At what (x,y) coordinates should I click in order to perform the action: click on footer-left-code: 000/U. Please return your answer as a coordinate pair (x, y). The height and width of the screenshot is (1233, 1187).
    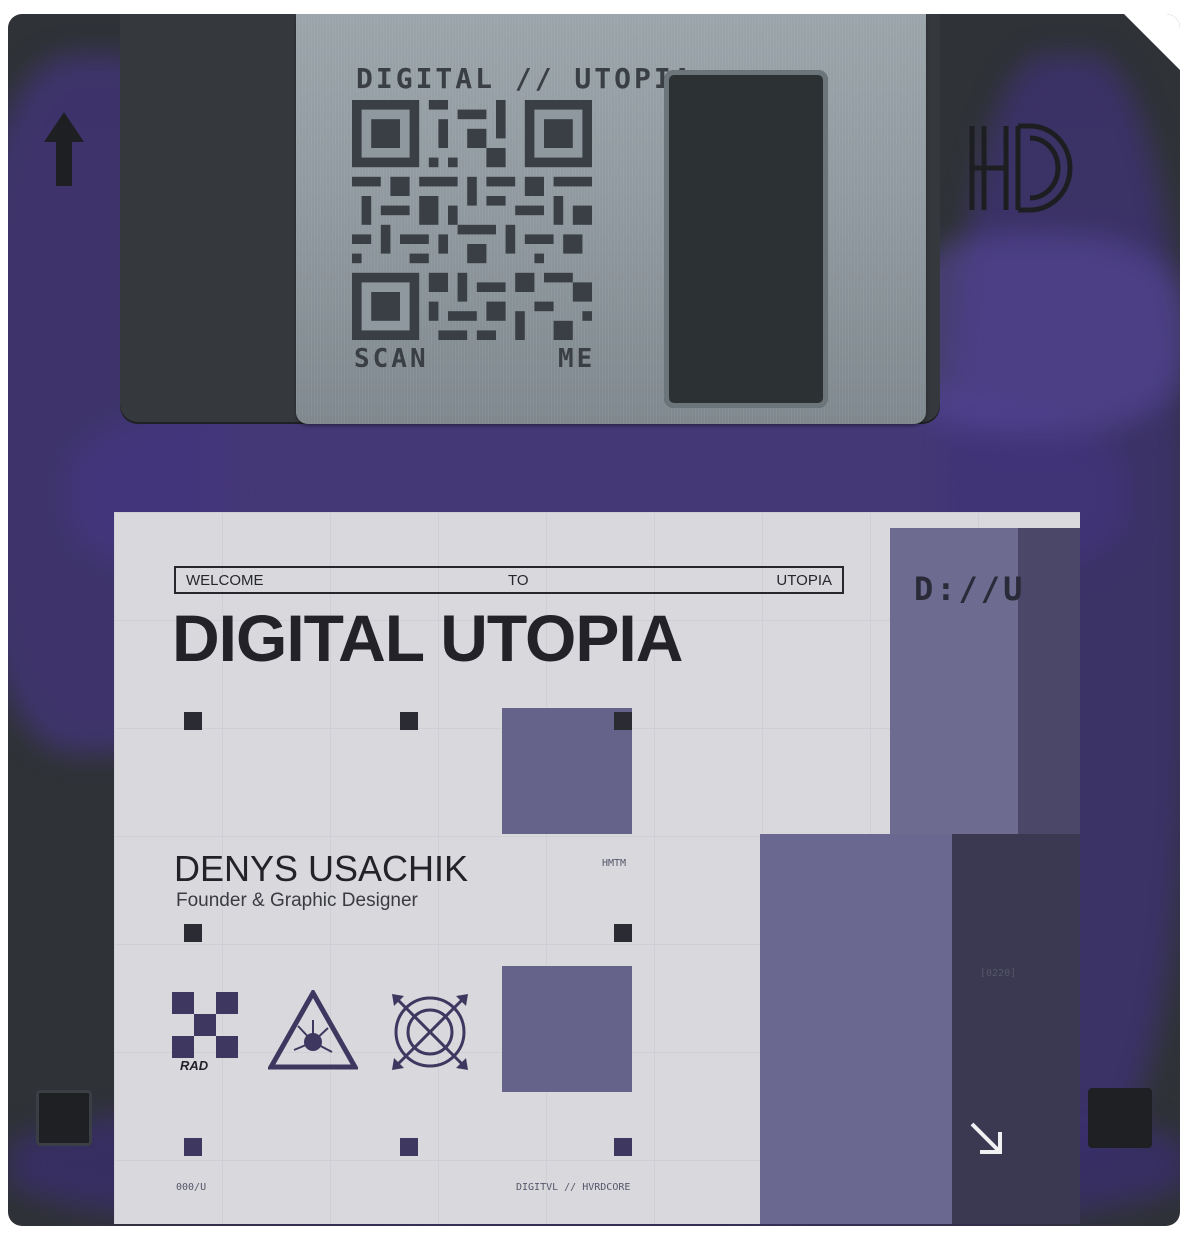
    Looking at the image, I should click on (191, 1187).